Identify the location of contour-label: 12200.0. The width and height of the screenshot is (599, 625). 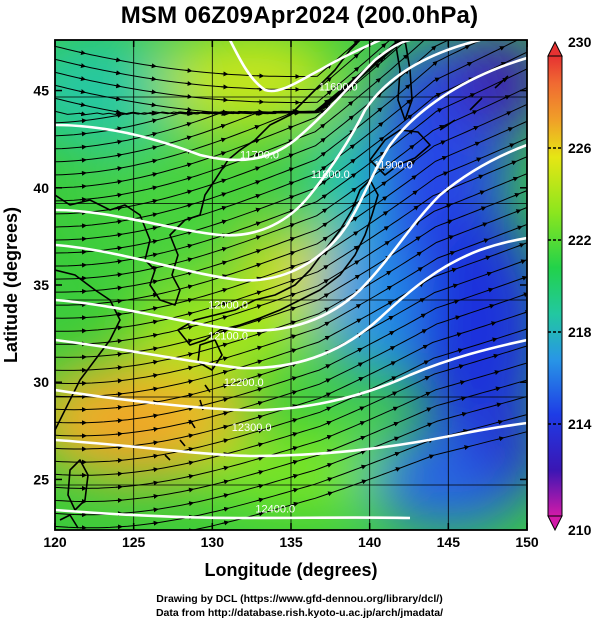
(244, 383).